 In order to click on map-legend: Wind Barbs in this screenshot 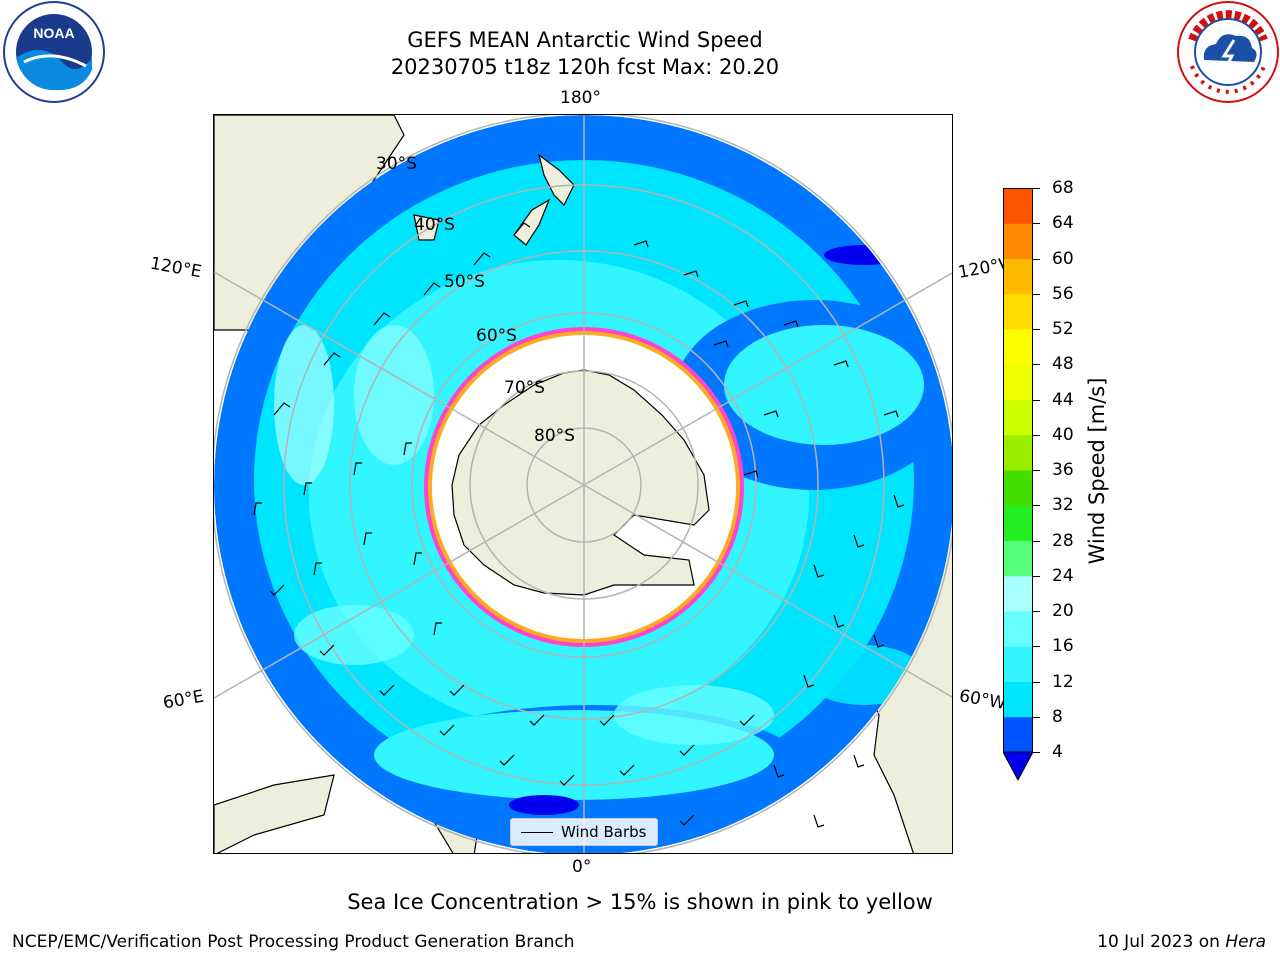, I will do `click(584, 832)`.